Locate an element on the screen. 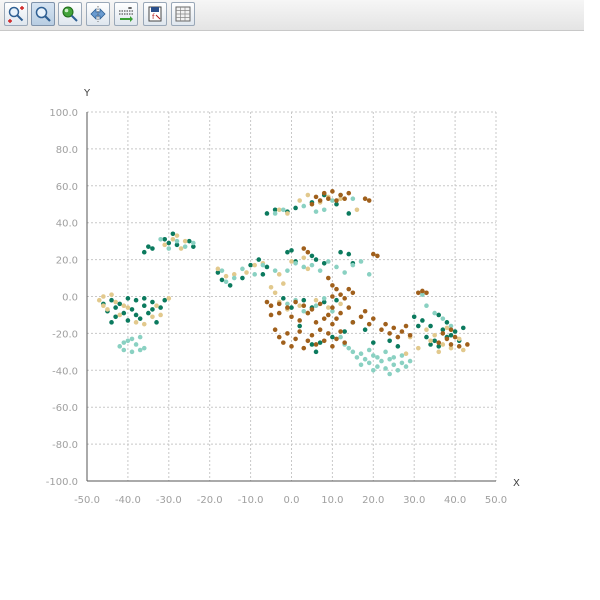  y-tick-label: -40.0 is located at coordinates (65, 371).